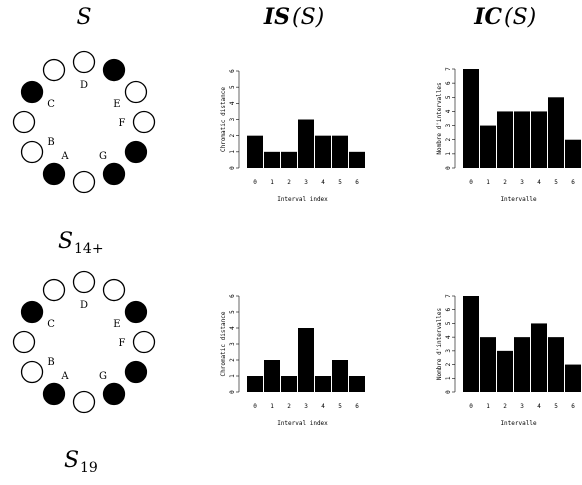 This screenshot has height=485, width=582. What do you see at coordinates (83, 17) in the screenshot?
I see `header-set: S` at bounding box center [83, 17].